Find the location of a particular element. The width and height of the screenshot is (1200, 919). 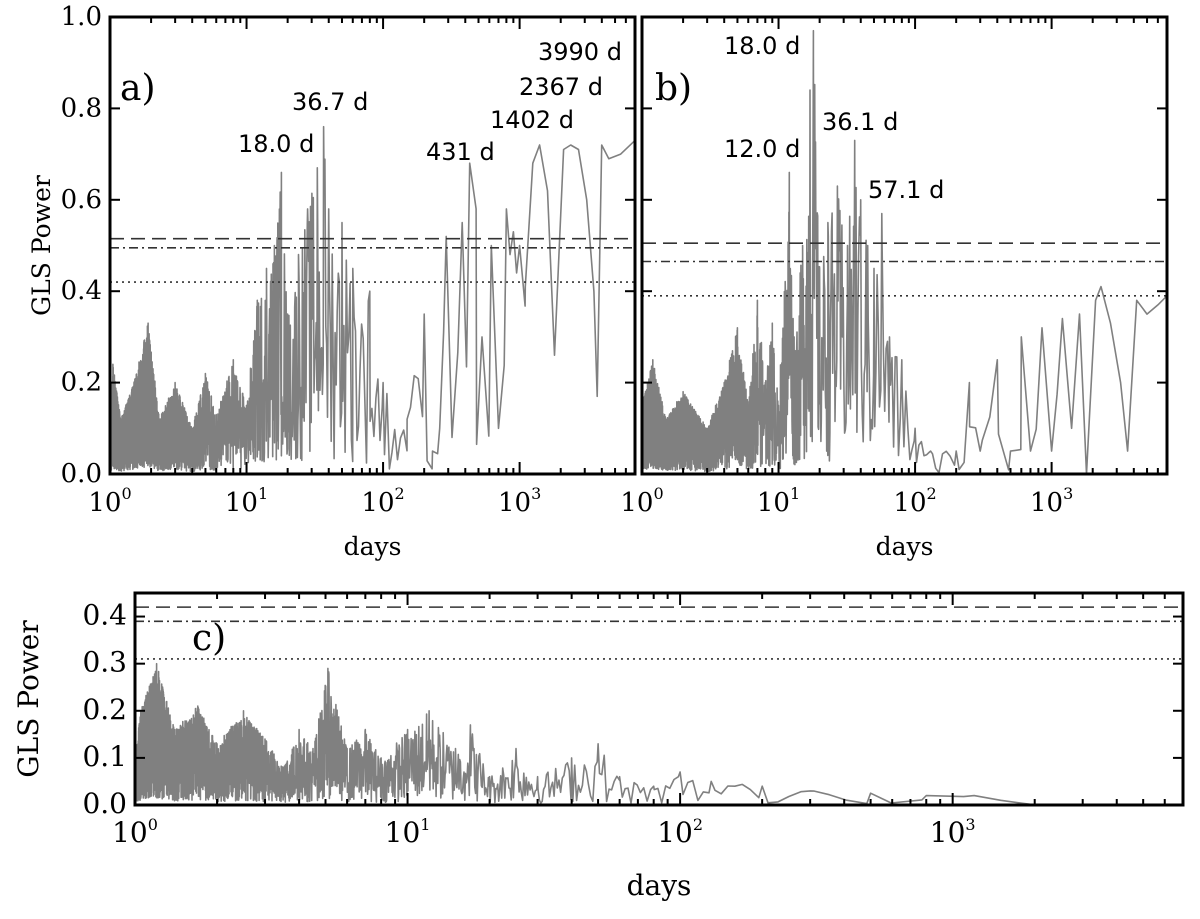

y-tick-label: 0.8 is located at coordinates (81, 108).